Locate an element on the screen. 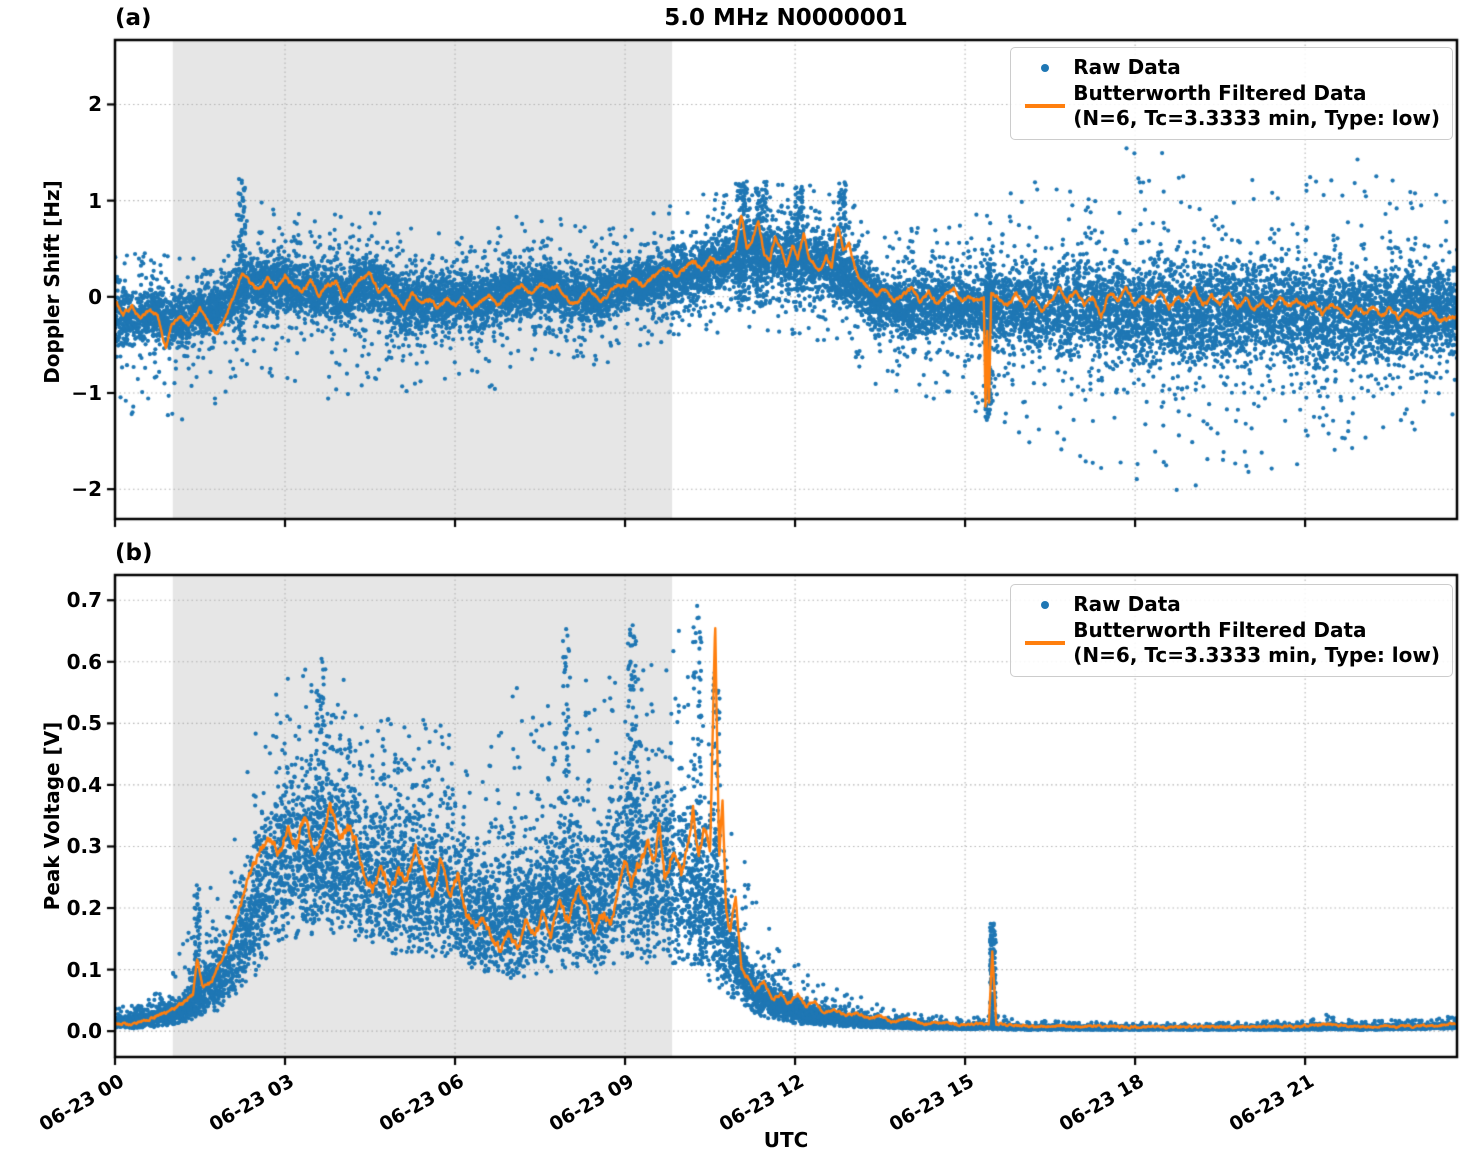  y-tick-label-b: 0.5 is located at coordinates (84, 723).